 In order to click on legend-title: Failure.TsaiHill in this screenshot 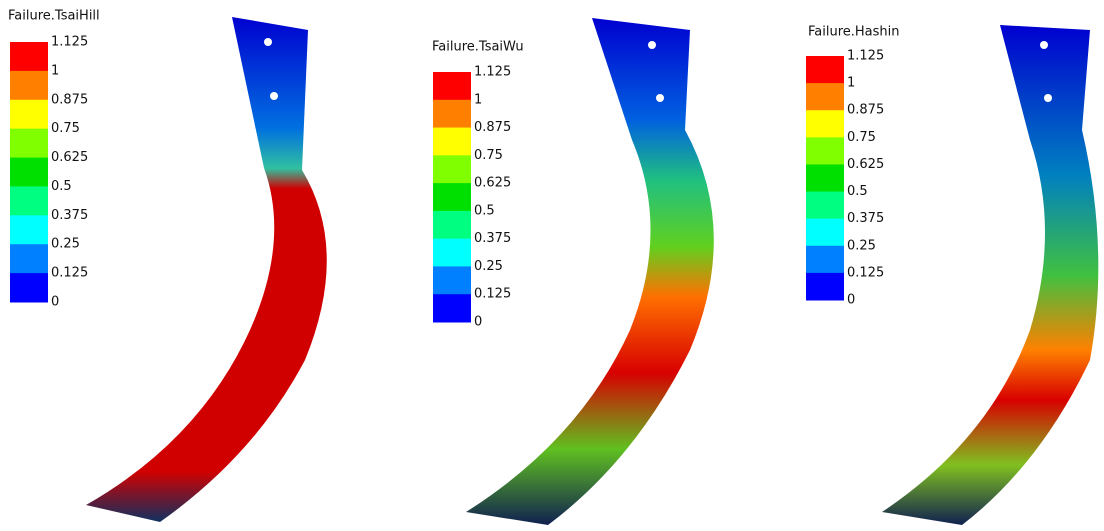, I will do `click(54, 16)`.